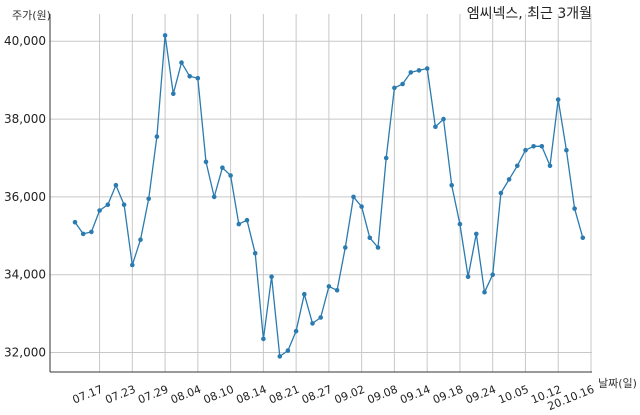 Image resolution: width=640 pixels, height=415 pixels. I want to click on x-tick-label: 08.14, so click(251, 395).